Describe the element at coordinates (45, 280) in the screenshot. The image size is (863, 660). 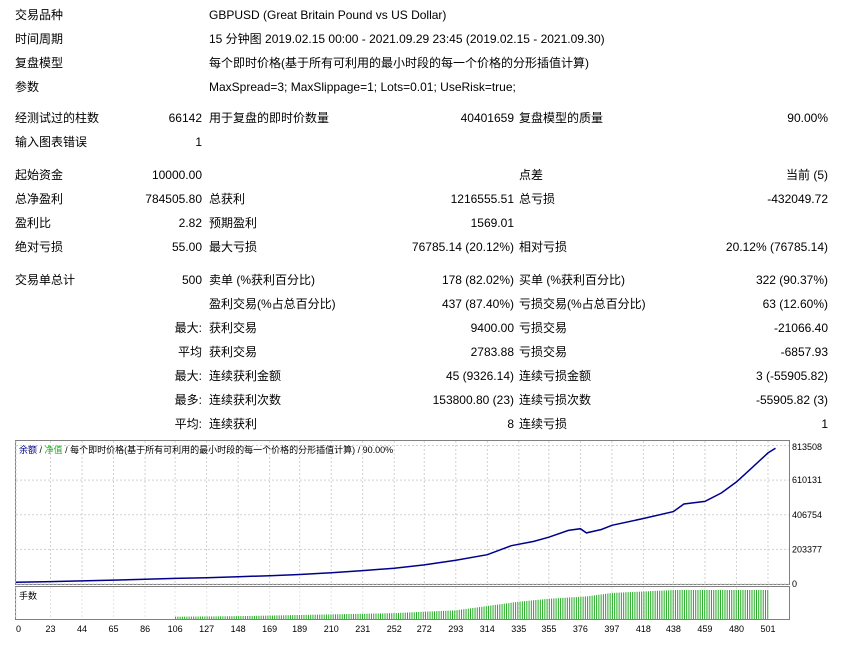
I see `total-trades-label: 交易单总计` at that location.